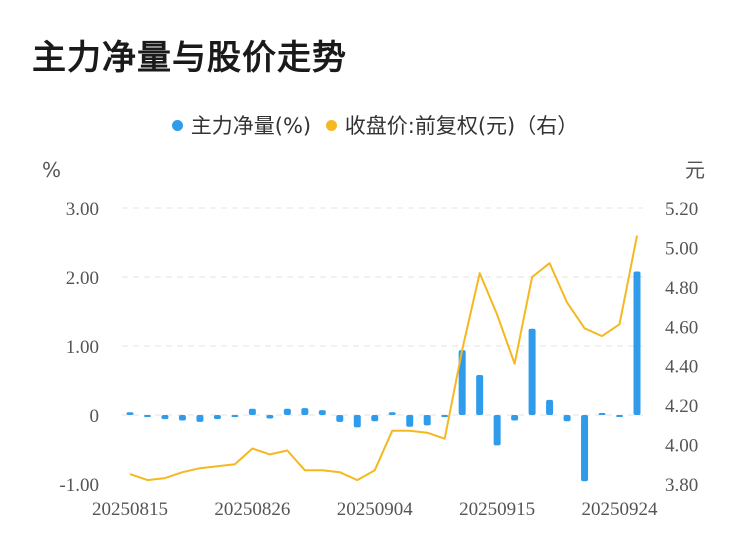 This screenshot has height=558, width=750. What do you see at coordinates (177, 125) in the screenshot?
I see `legend-bar-marker-icon` at bounding box center [177, 125].